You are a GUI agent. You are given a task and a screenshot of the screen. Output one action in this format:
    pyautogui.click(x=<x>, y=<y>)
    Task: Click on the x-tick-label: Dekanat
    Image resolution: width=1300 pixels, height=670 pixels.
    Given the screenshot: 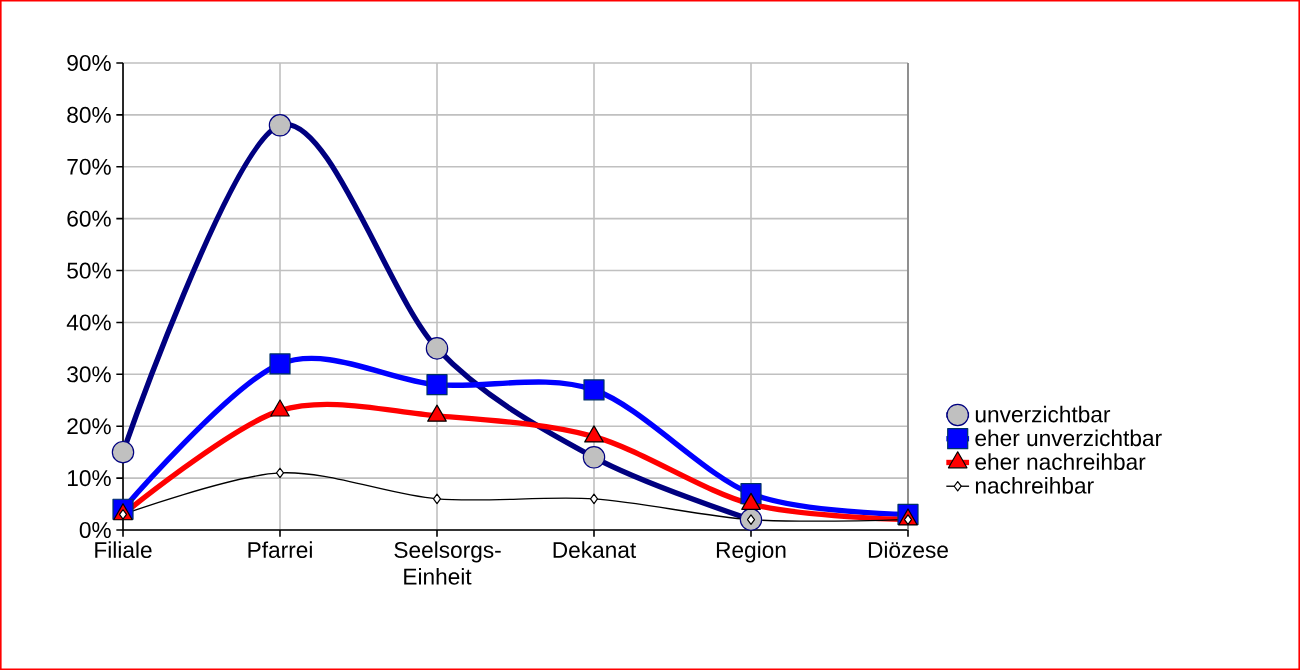 What is the action you would take?
    pyautogui.click(x=595, y=550)
    